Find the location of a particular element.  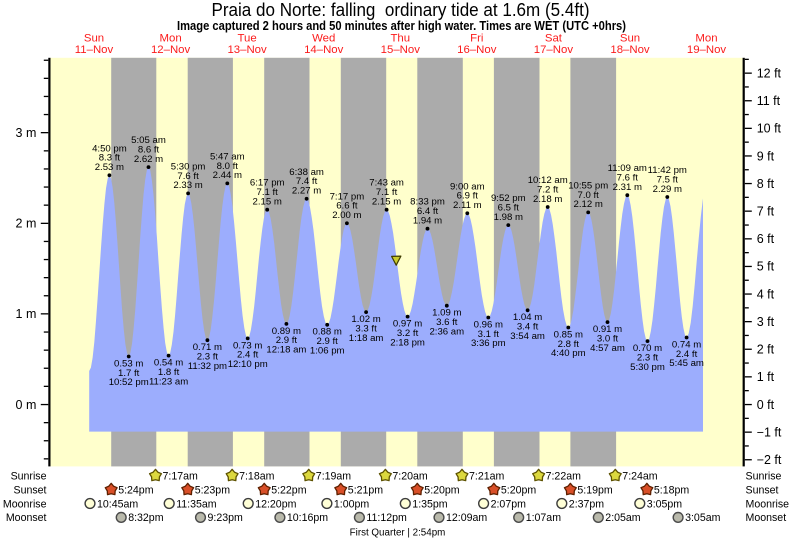

svg-text: 0.97 m is located at coordinates (407, 324).